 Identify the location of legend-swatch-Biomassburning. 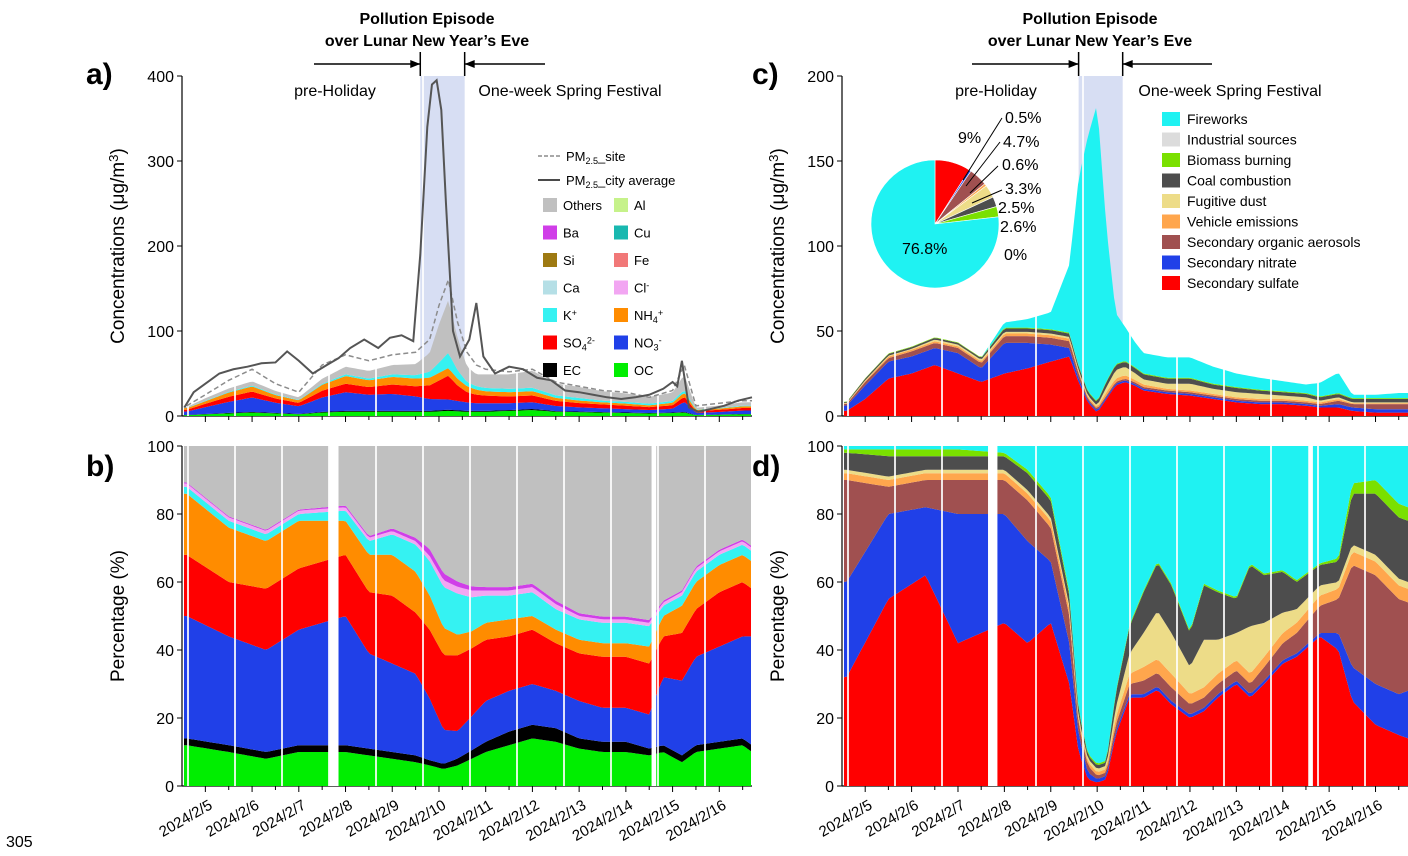
(1171, 160).